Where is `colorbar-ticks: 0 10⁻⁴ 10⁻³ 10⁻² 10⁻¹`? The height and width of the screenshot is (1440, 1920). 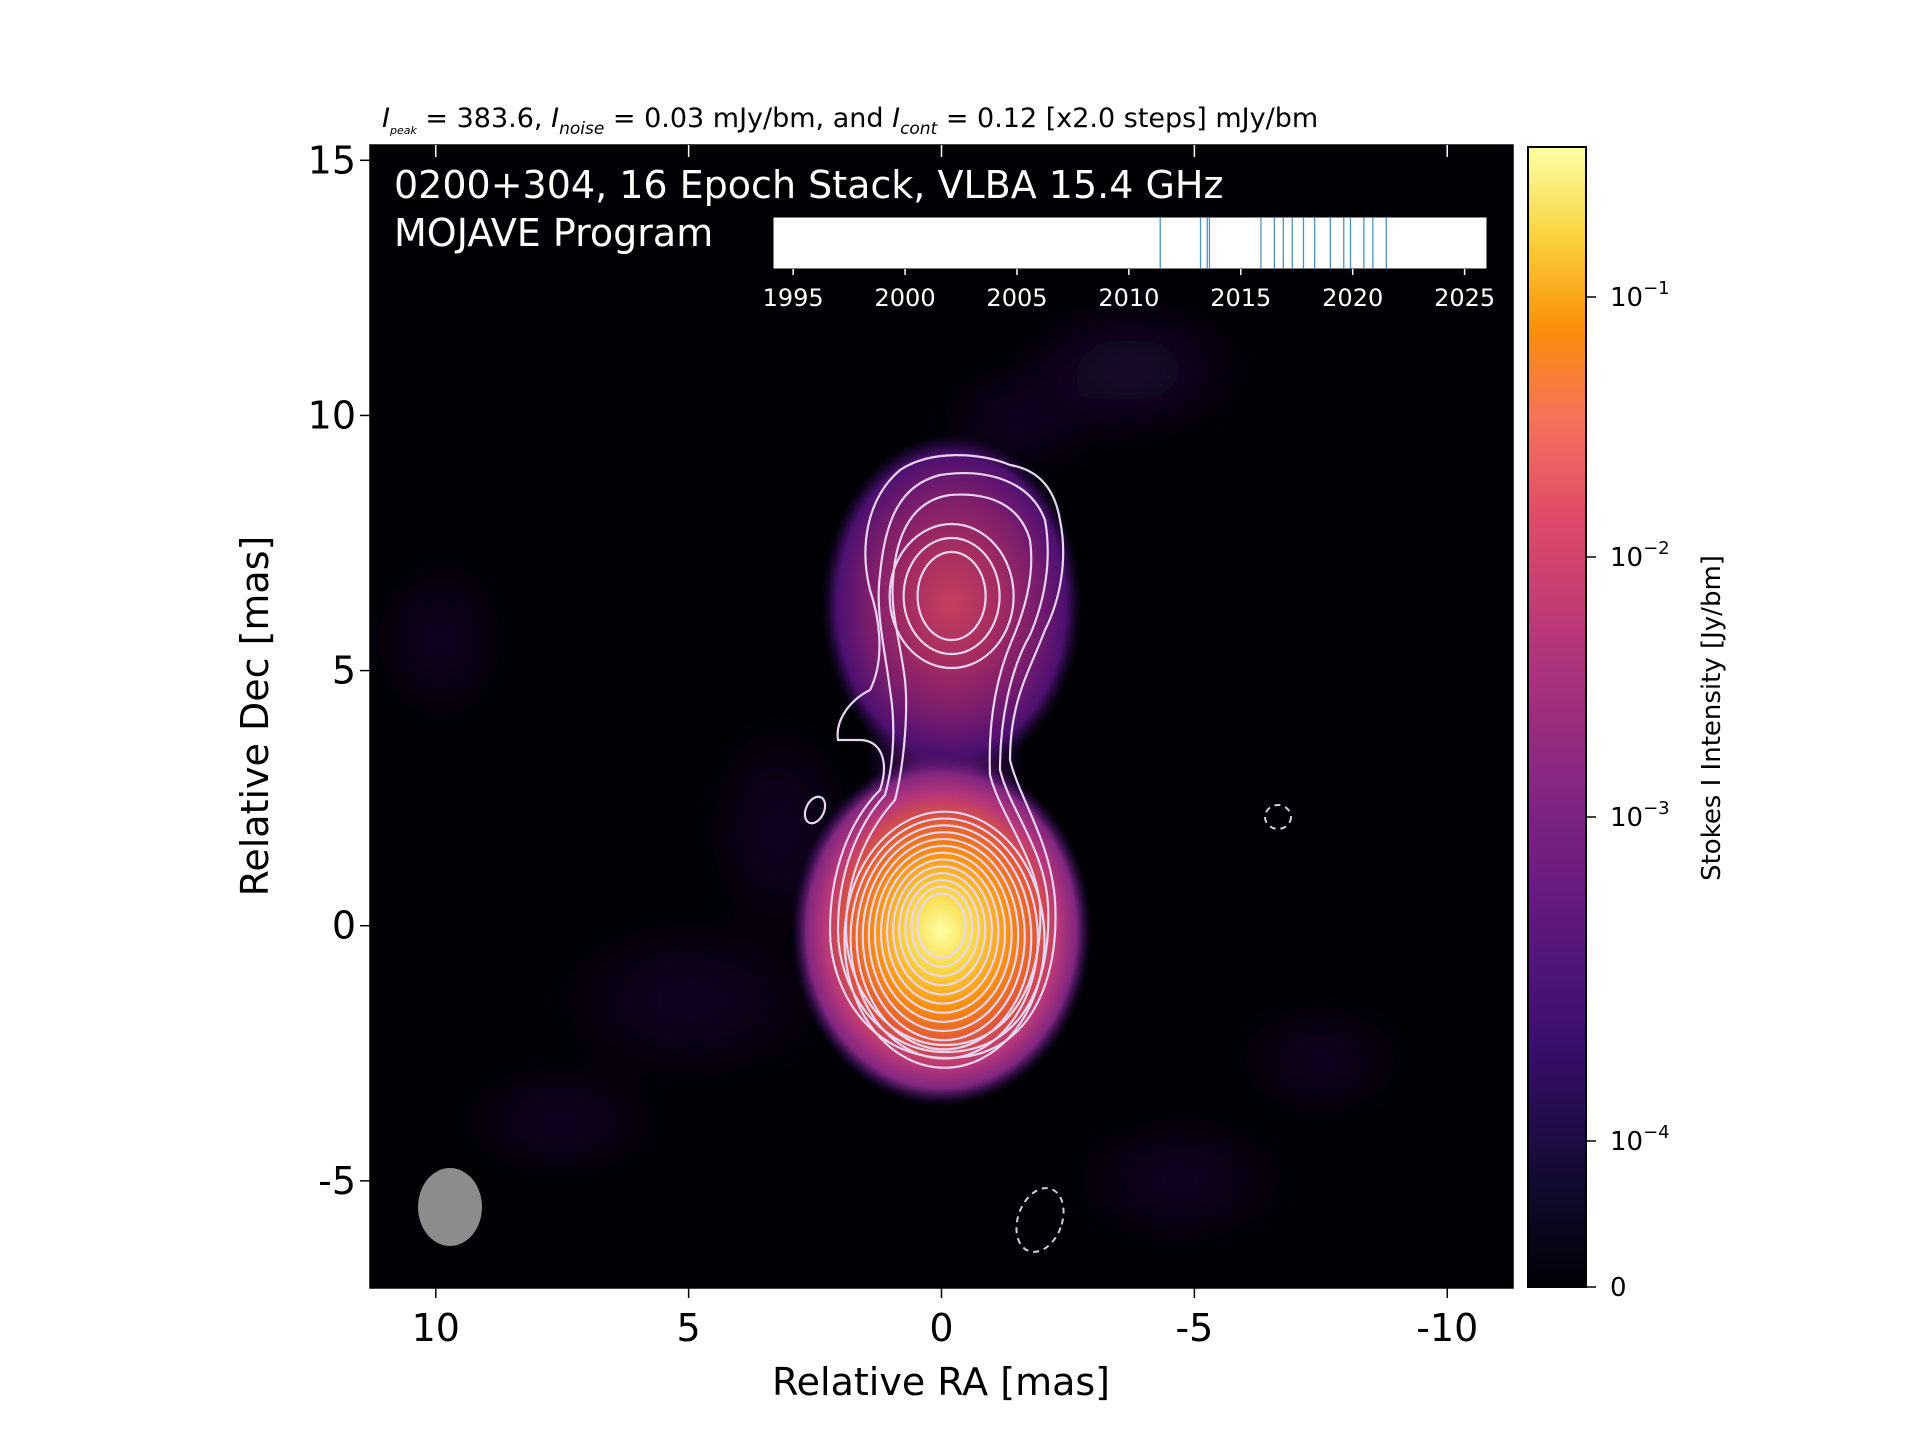 colorbar-ticks: 0 10⁻⁴ 10⁻³ 10⁻² 10⁻¹ is located at coordinates (1628, 790).